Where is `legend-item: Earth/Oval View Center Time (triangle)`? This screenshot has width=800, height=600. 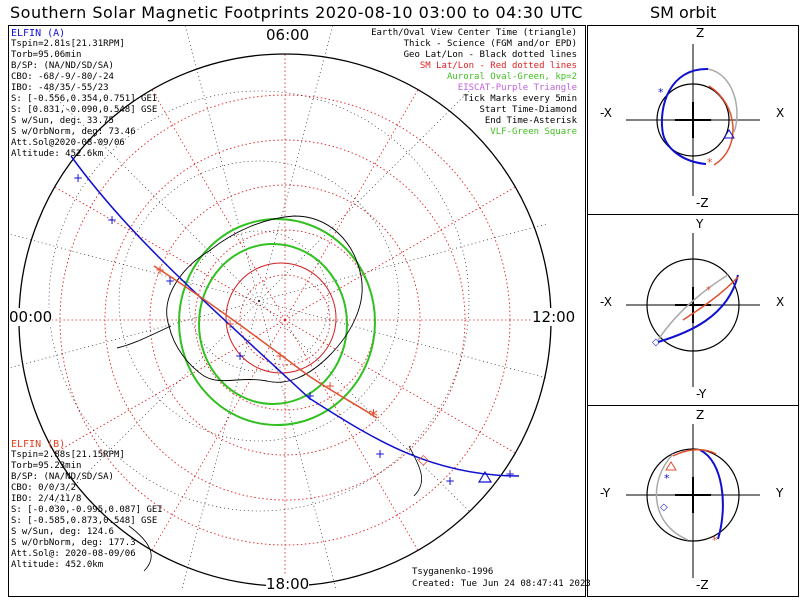
legend-item: Earth/Oval View Center Time (triangle) is located at coordinates (474, 33).